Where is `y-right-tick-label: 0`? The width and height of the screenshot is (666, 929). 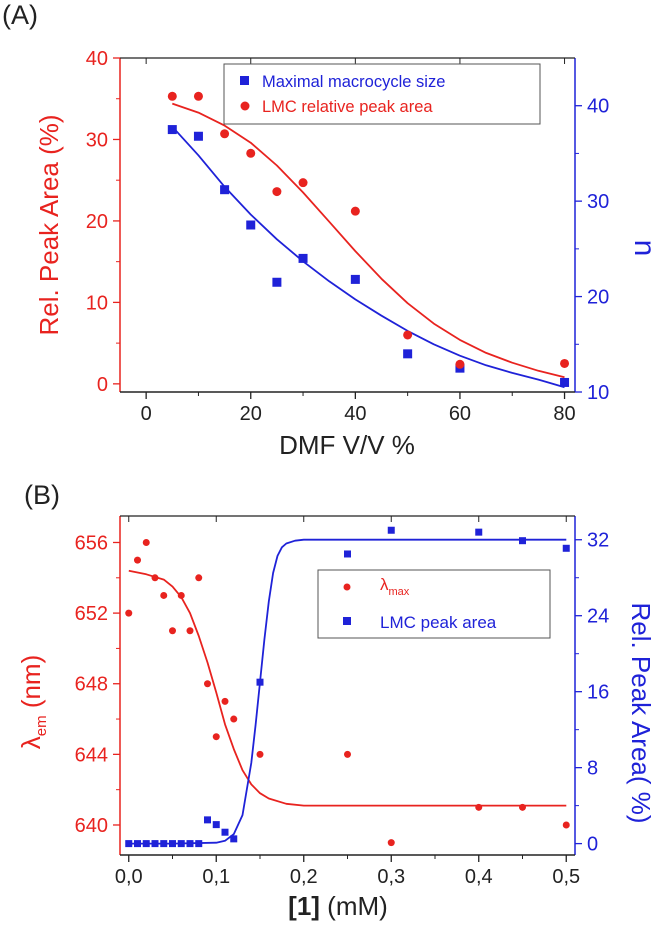 y-right-tick-label: 0 is located at coordinates (592, 845).